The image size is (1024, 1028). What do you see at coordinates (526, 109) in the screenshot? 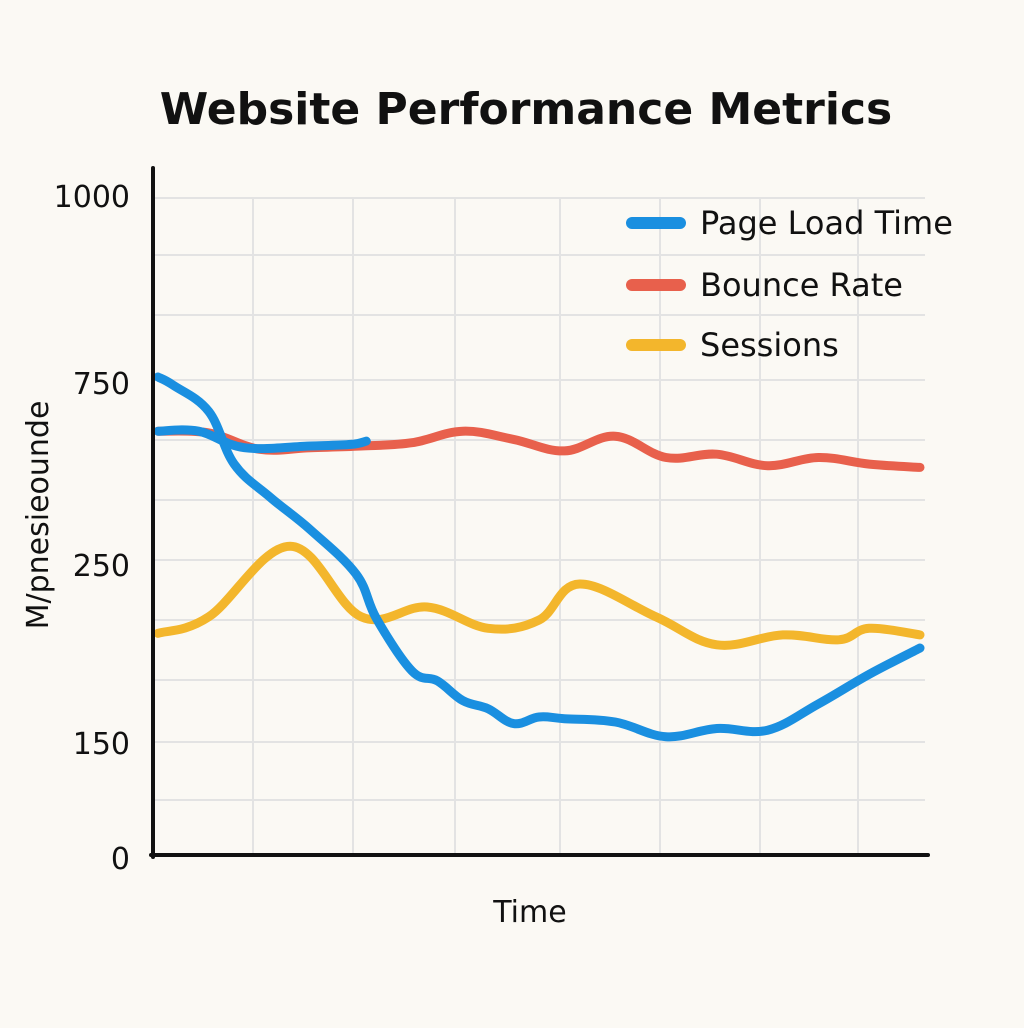
I see `chart-title: Website Performance Metrics` at bounding box center [526, 109].